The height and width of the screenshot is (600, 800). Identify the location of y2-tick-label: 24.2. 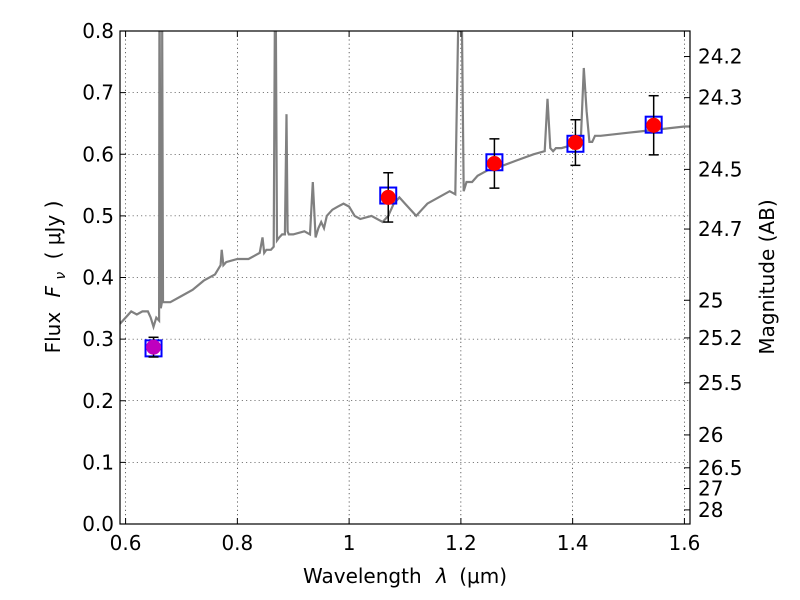
(720, 57).